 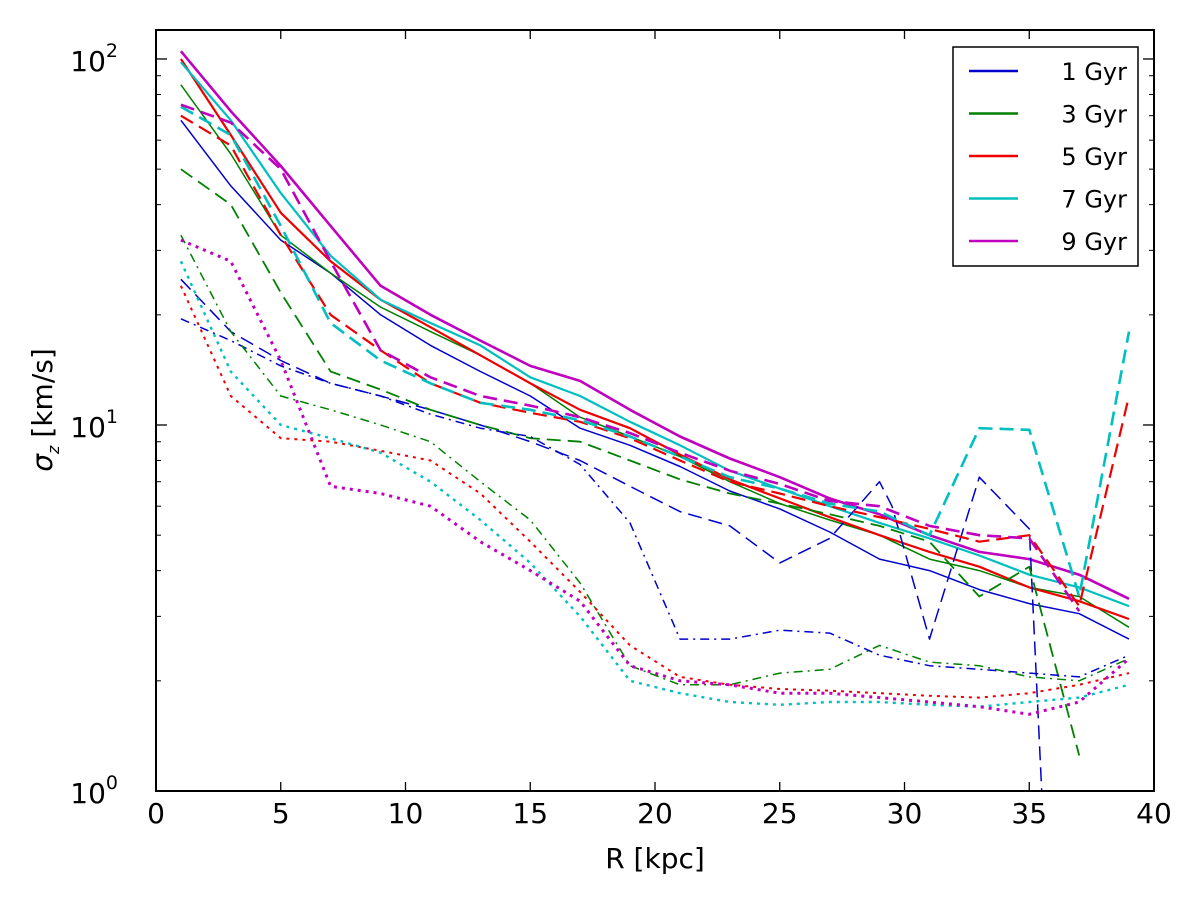 I want to click on x-tick-label: 30, so click(x=905, y=813).